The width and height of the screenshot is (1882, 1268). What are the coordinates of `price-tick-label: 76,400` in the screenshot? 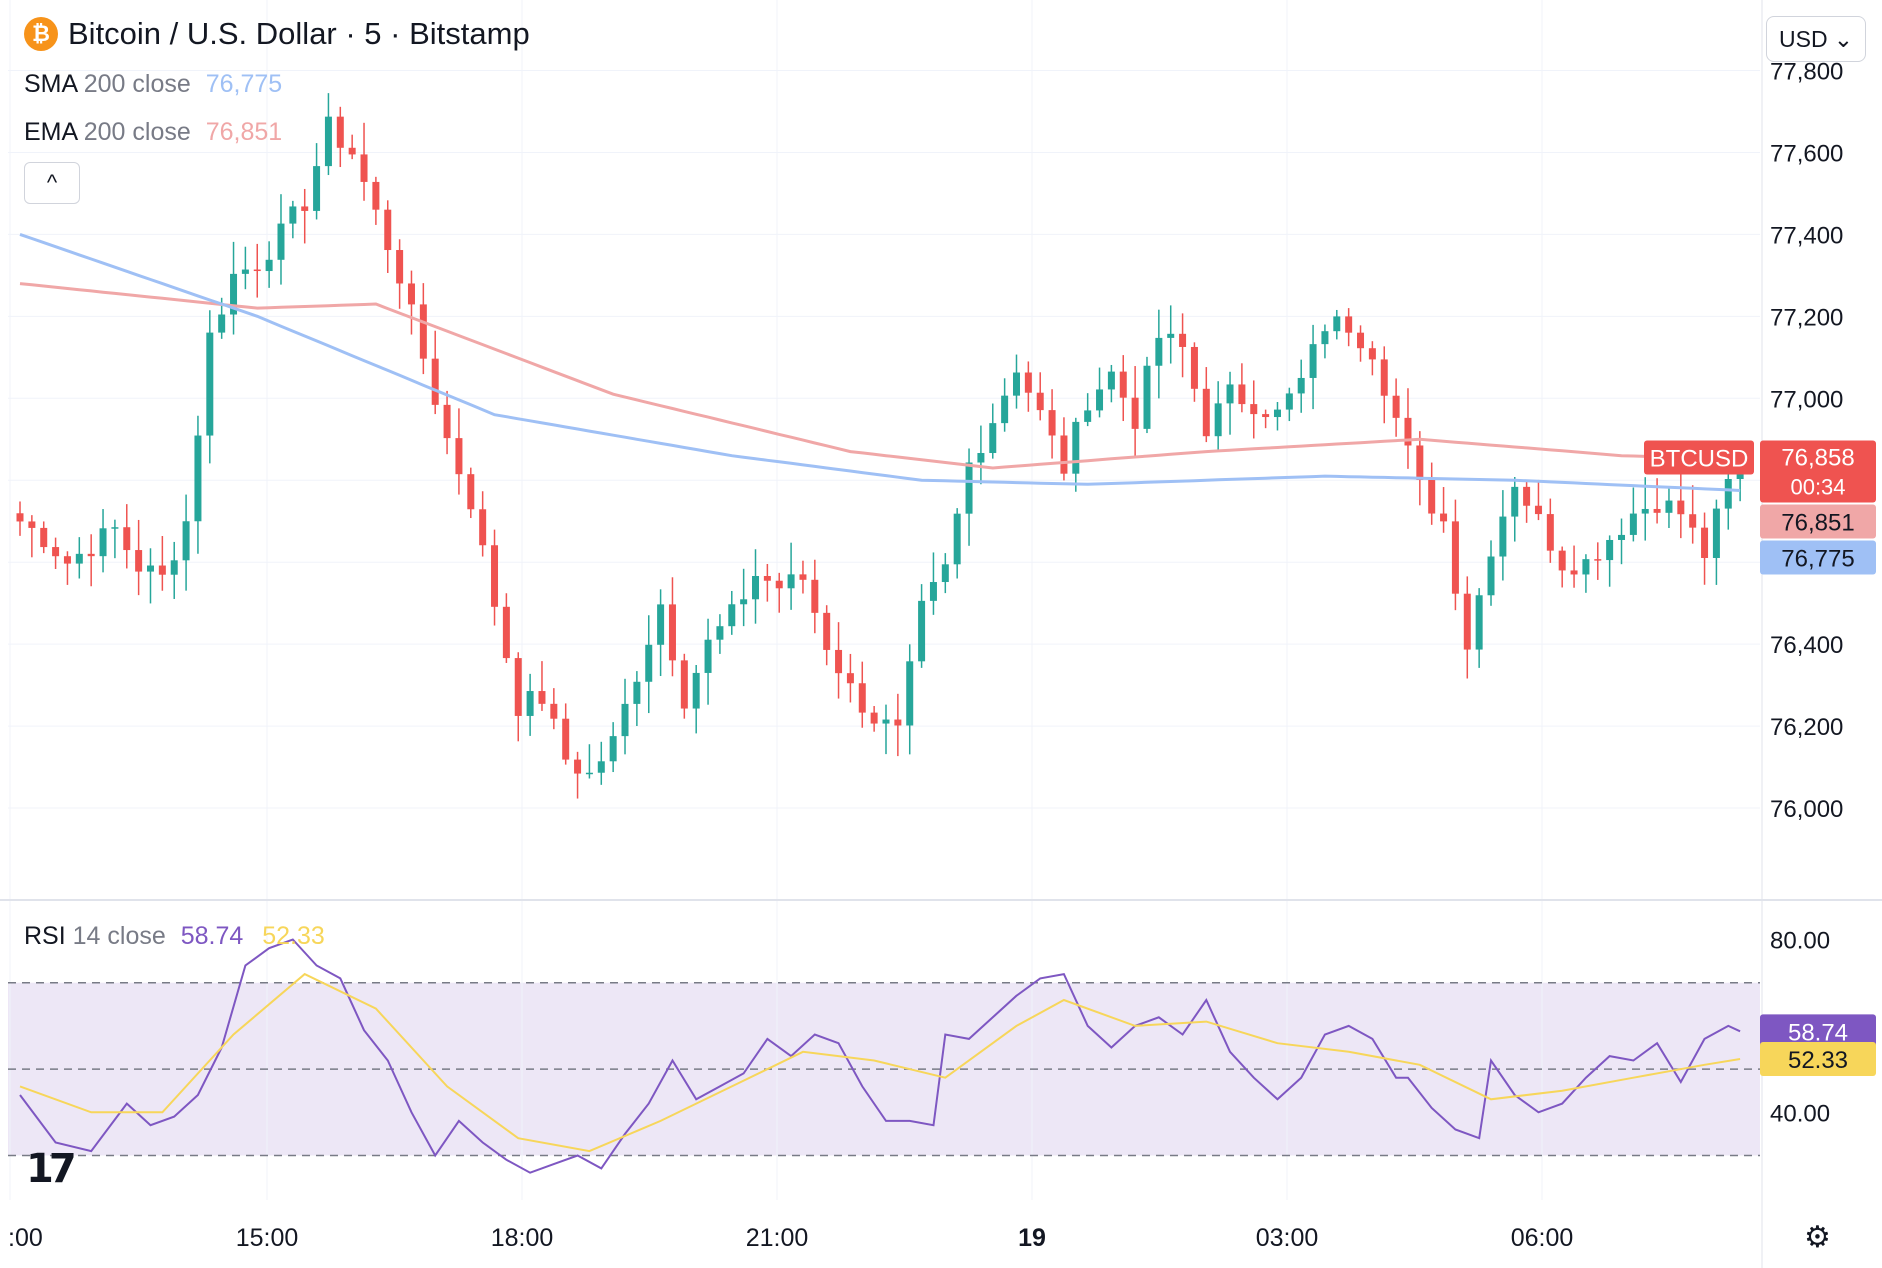 It's located at (1806, 645).